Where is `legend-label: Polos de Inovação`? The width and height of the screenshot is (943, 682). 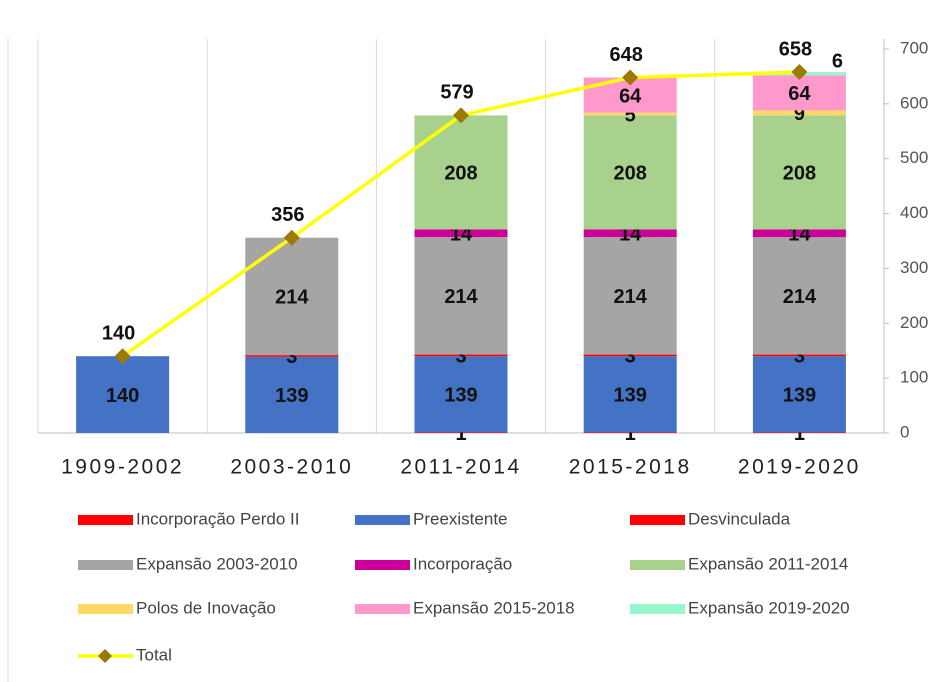 legend-label: Polos de Inovação is located at coordinates (206, 607).